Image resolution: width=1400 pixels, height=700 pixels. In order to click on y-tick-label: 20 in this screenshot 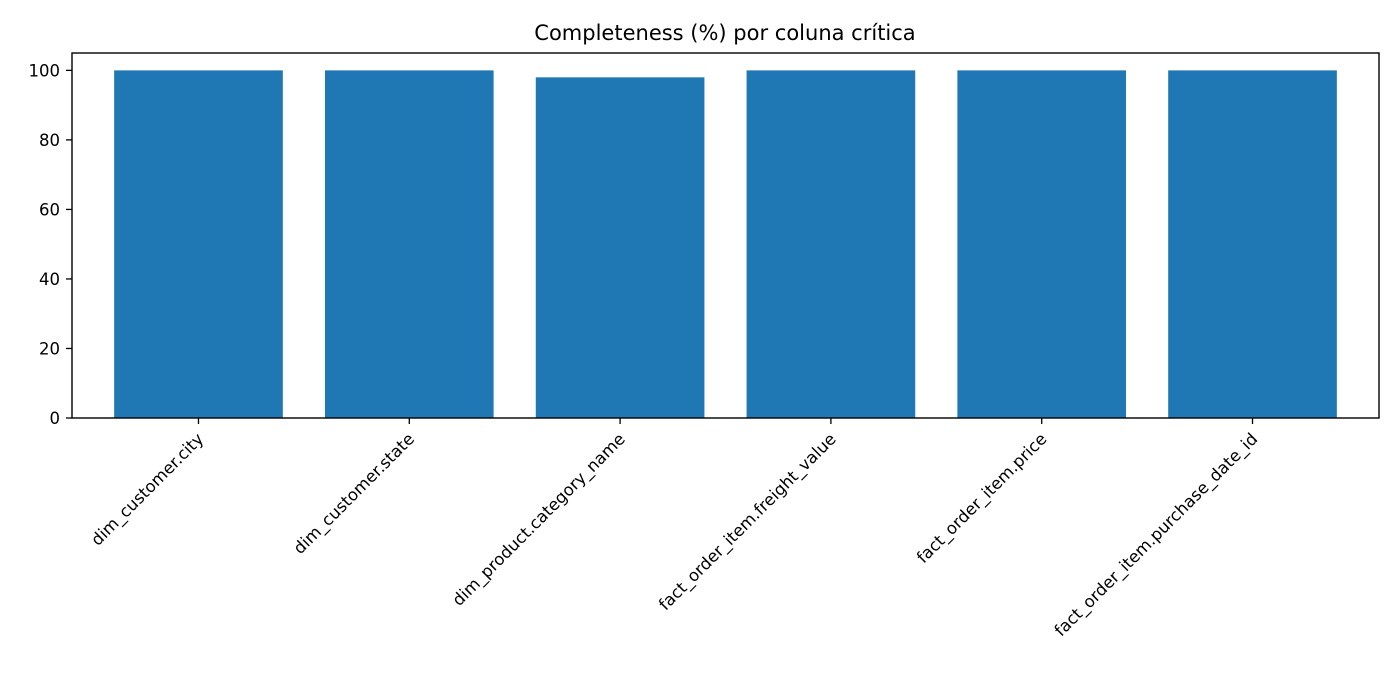, I will do `click(49, 348)`.